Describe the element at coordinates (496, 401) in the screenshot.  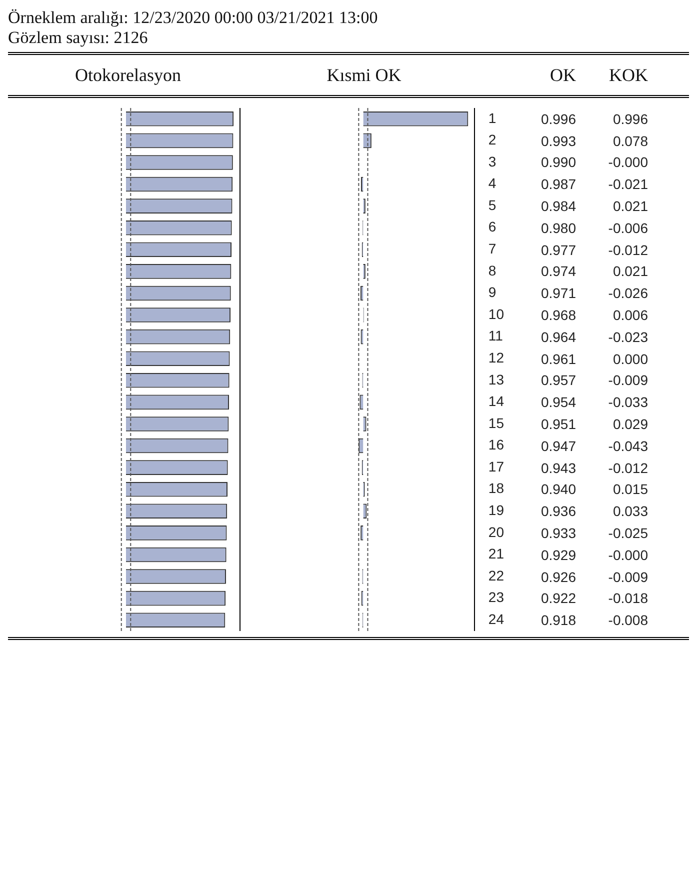
I see `y-tick-label: 14` at that location.